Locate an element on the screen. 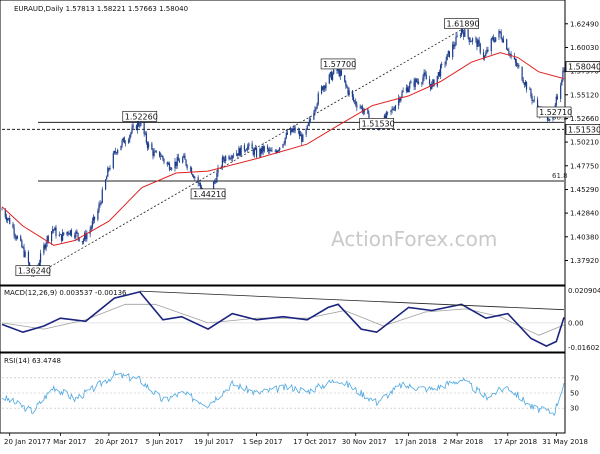 Image resolution: width=600 pixels, height=454 pixels. macd-ytick-label: -0.016023 is located at coordinates (584, 348).